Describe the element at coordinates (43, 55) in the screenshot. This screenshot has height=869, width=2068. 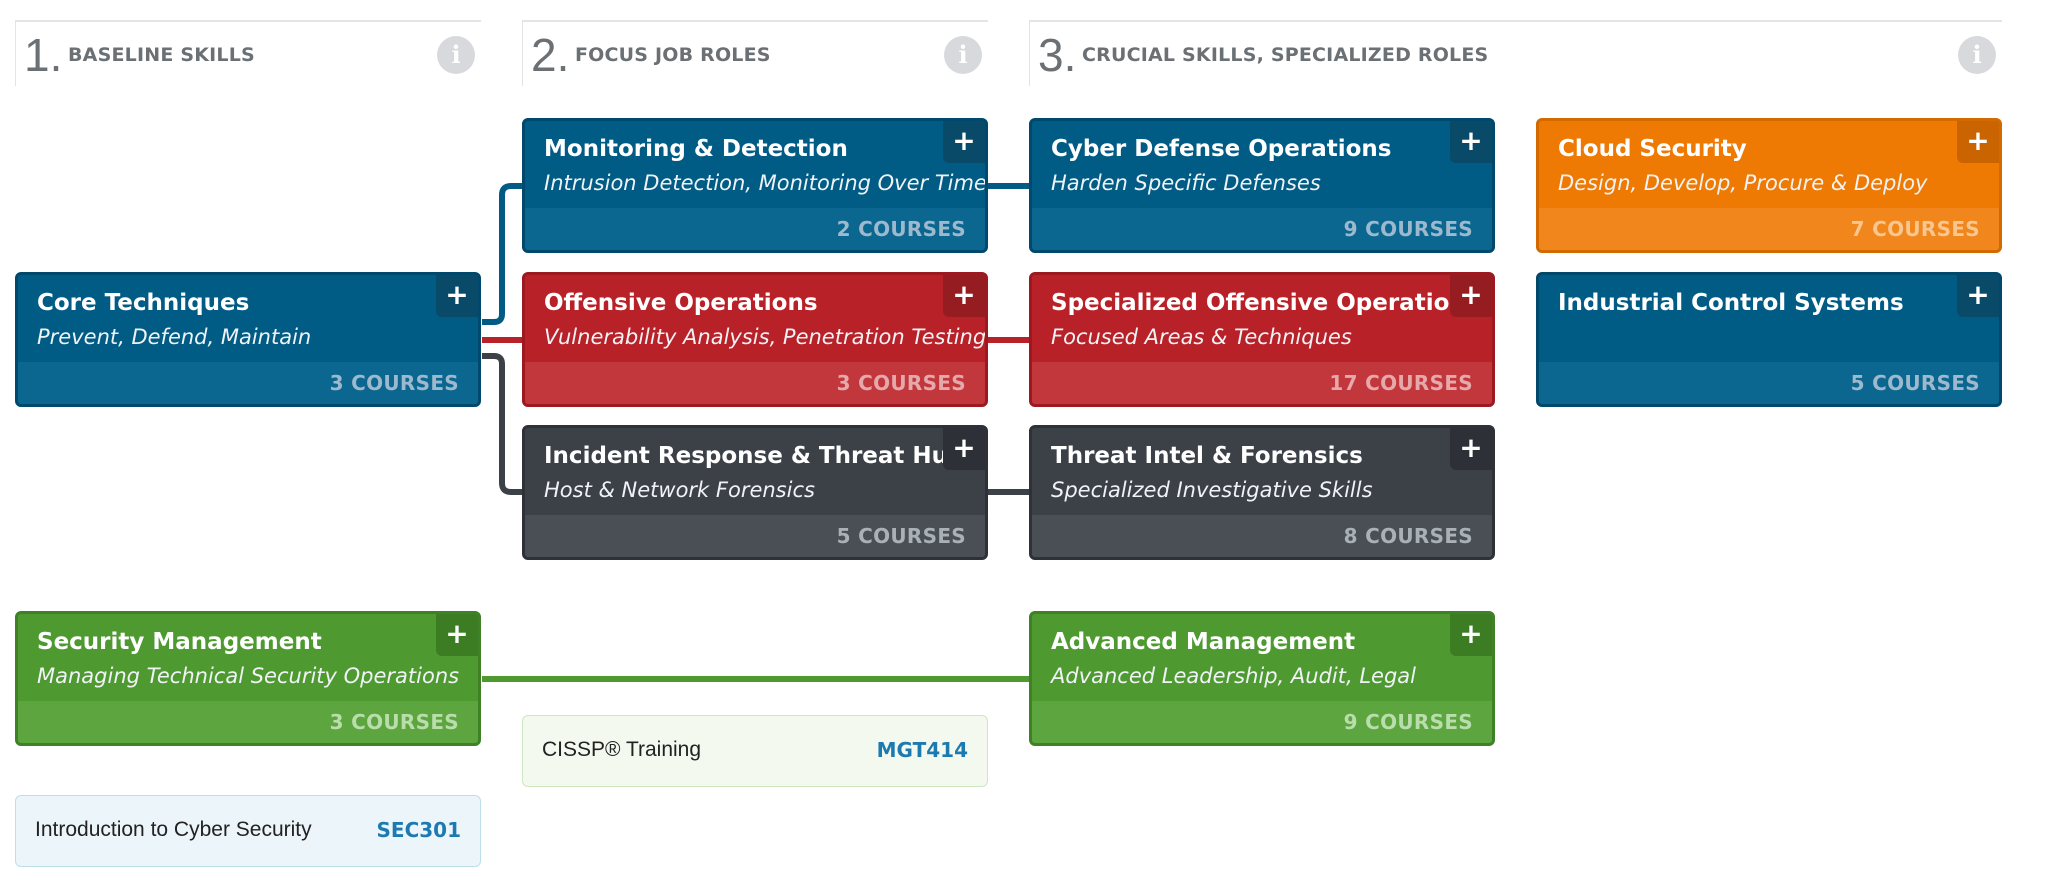
I see `column-number: 1.` at that location.